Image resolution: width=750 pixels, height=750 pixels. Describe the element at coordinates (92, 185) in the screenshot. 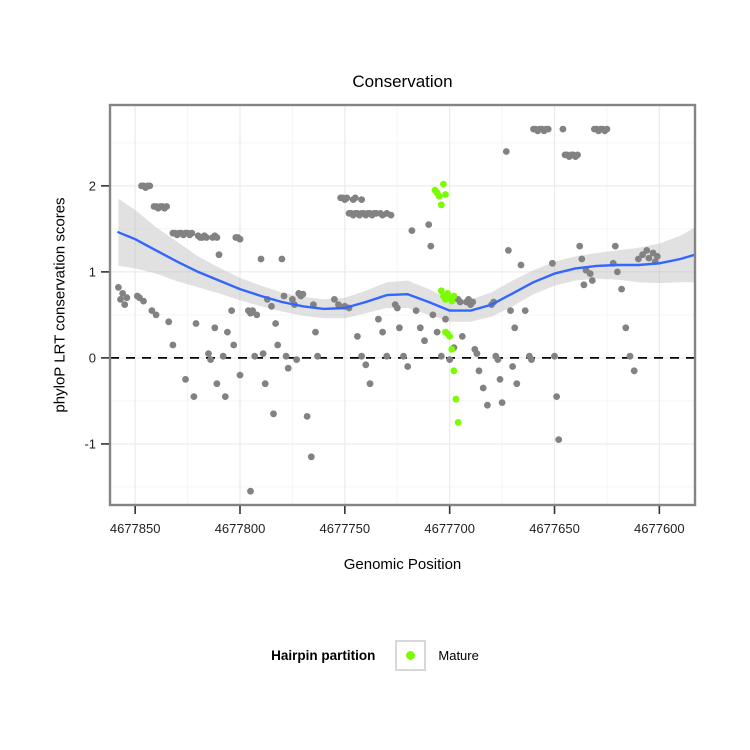

I see `svg-text: 2` at that location.